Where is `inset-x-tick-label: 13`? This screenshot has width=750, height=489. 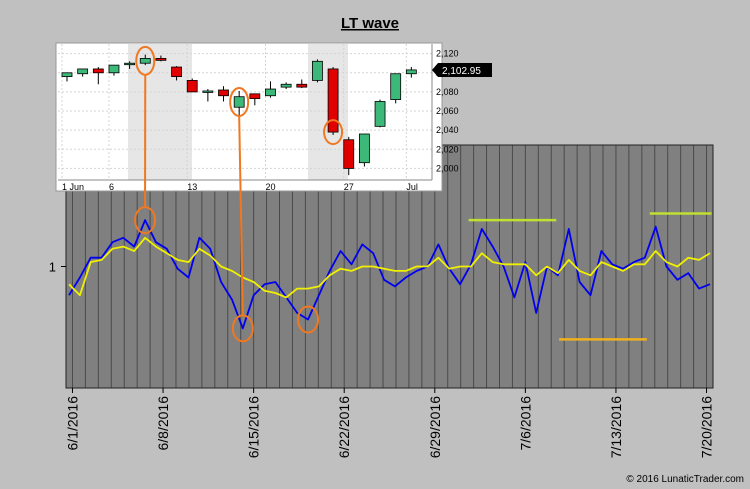
inset-x-tick-label: 13 is located at coordinates (192, 187).